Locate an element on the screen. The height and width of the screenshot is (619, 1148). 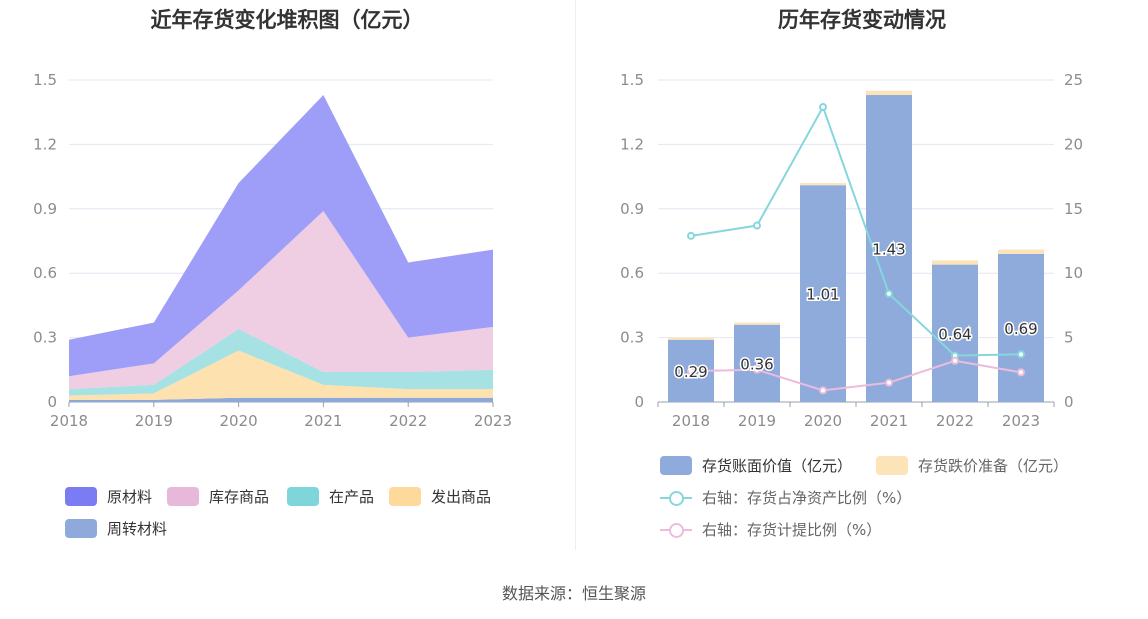
legend-item: 右轴：存货计提比例（%） is located at coordinates (770, 529).